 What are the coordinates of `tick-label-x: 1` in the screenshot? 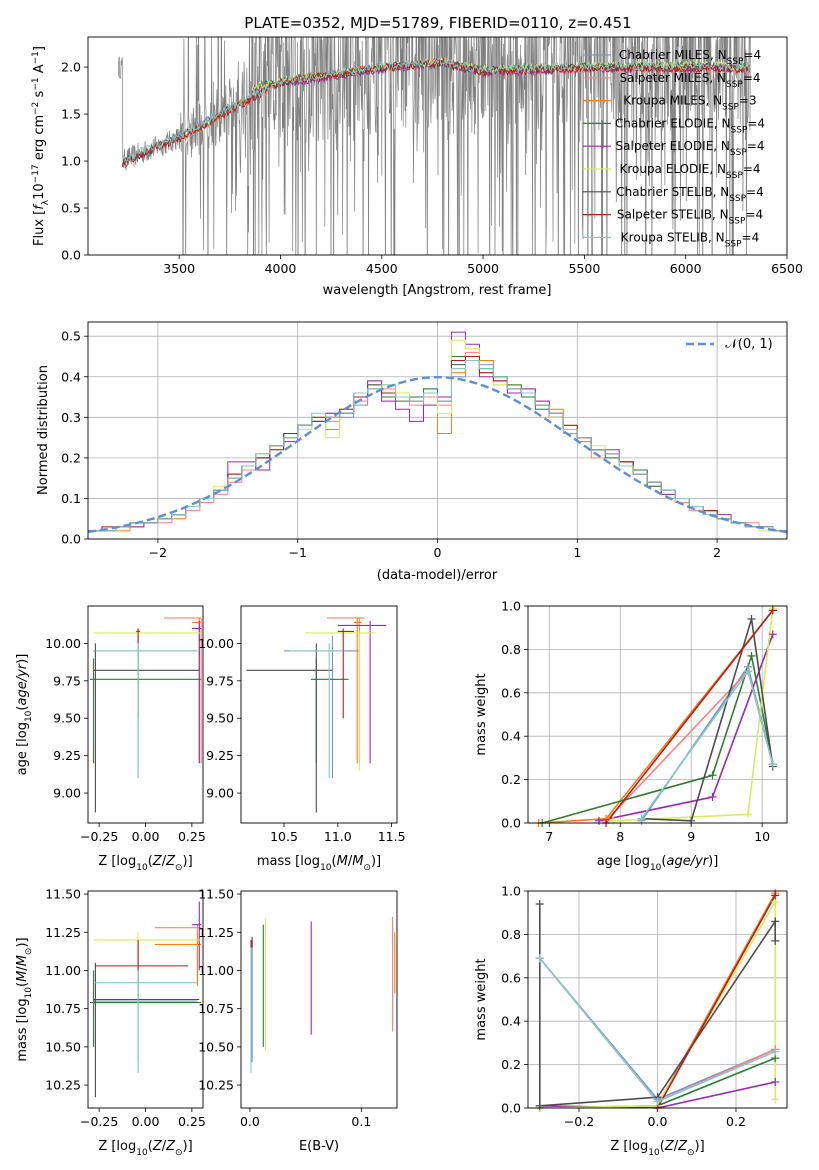 It's located at (577, 552).